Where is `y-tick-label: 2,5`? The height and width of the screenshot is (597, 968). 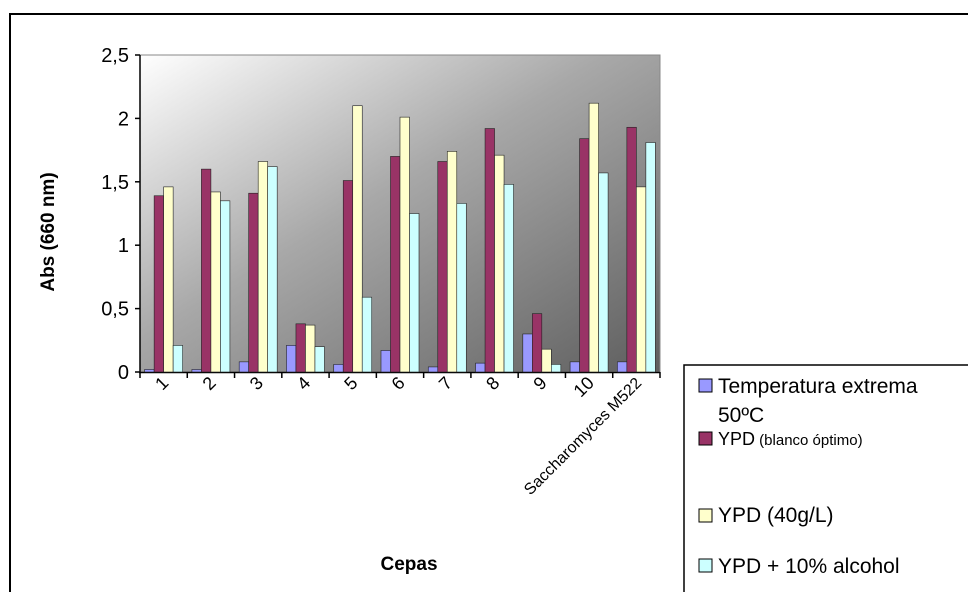 y-tick-label: 2,5 is located at coordinates (115, 56).